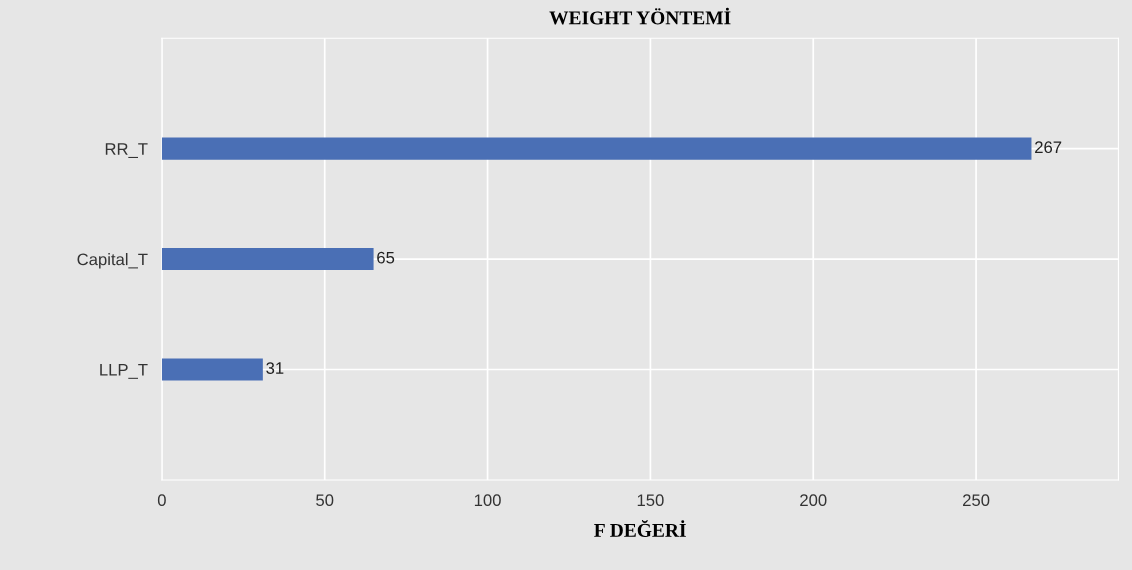 This screenshot has width=1132, height=570. Describe the element at coordinates (650, 500) in the screenshot. I see `x-tick-label: 150` at that location.